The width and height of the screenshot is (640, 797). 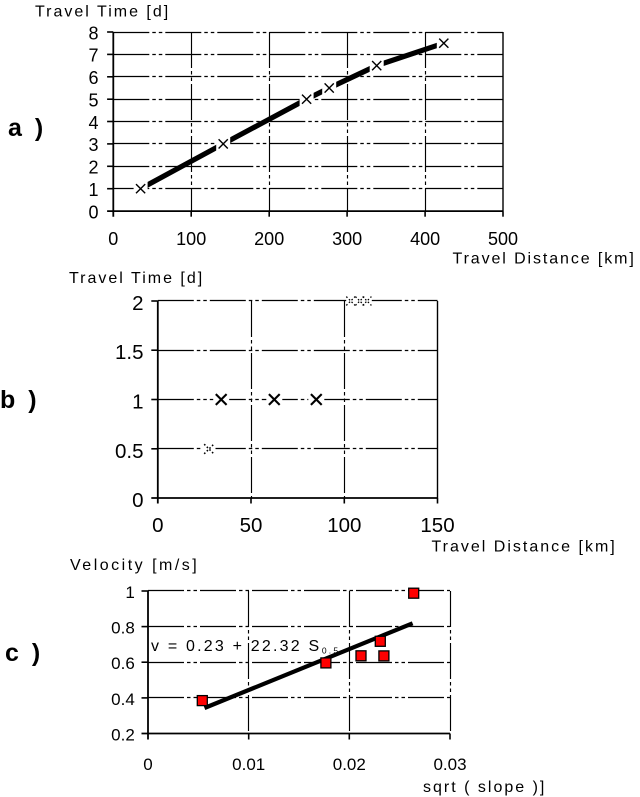 What do you see at coordinates (251, 525) in the screenshot?
I see `svg-text: 50` at bounding box center [251, 525].